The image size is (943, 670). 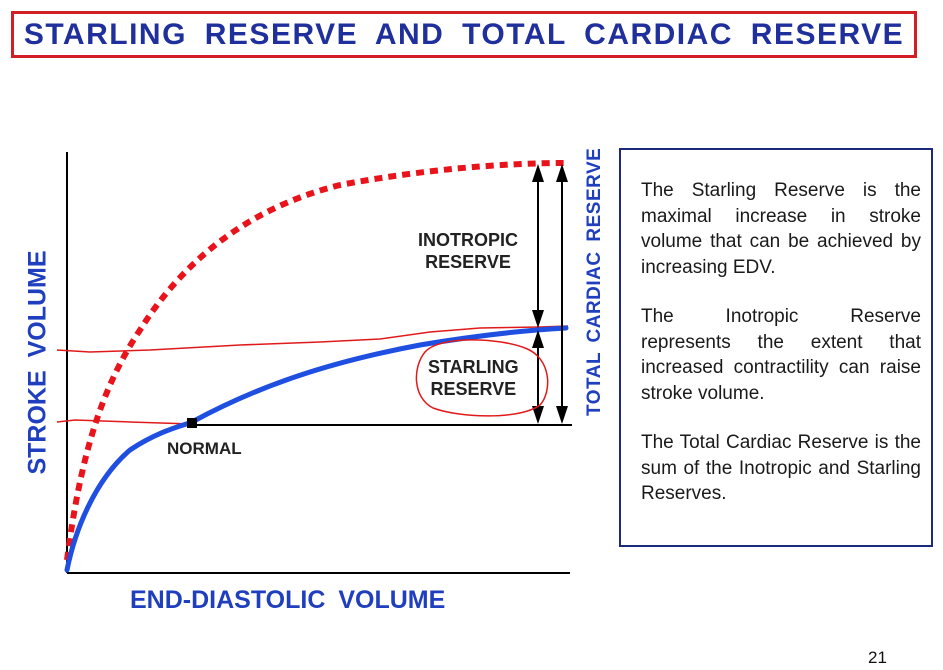 I want to click on normal-point-marker, so click(x=192, y=423).